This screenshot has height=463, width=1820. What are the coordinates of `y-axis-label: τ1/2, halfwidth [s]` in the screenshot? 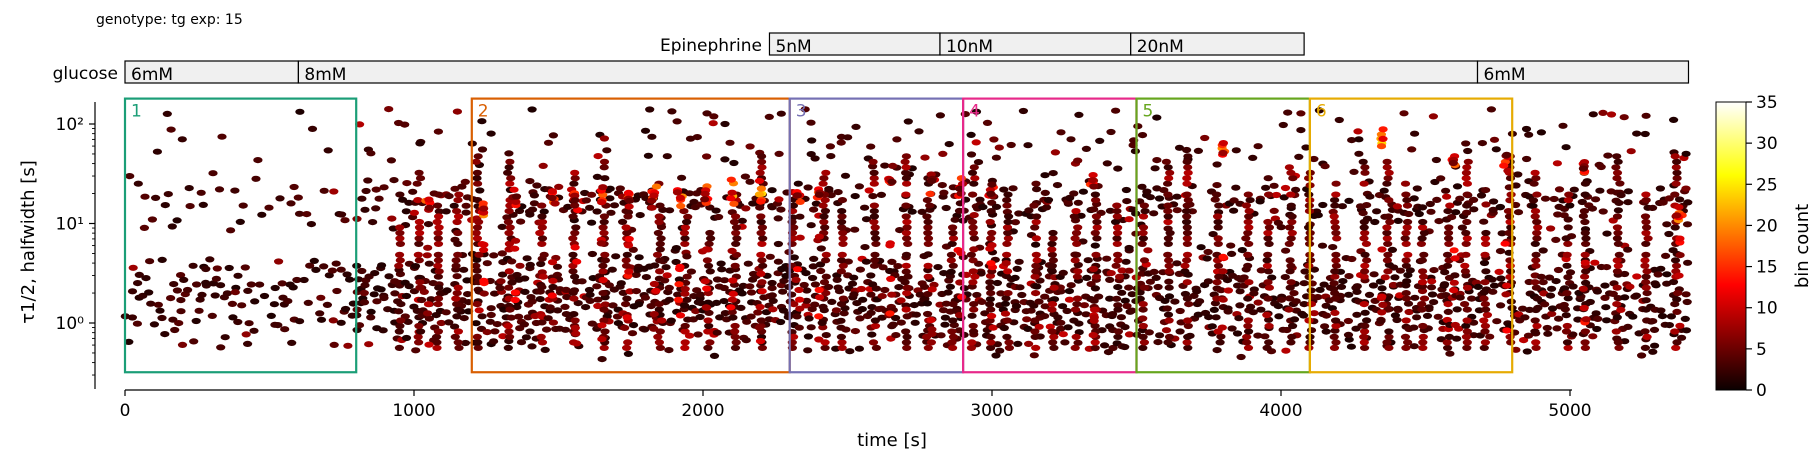 It's located at (28, 241).